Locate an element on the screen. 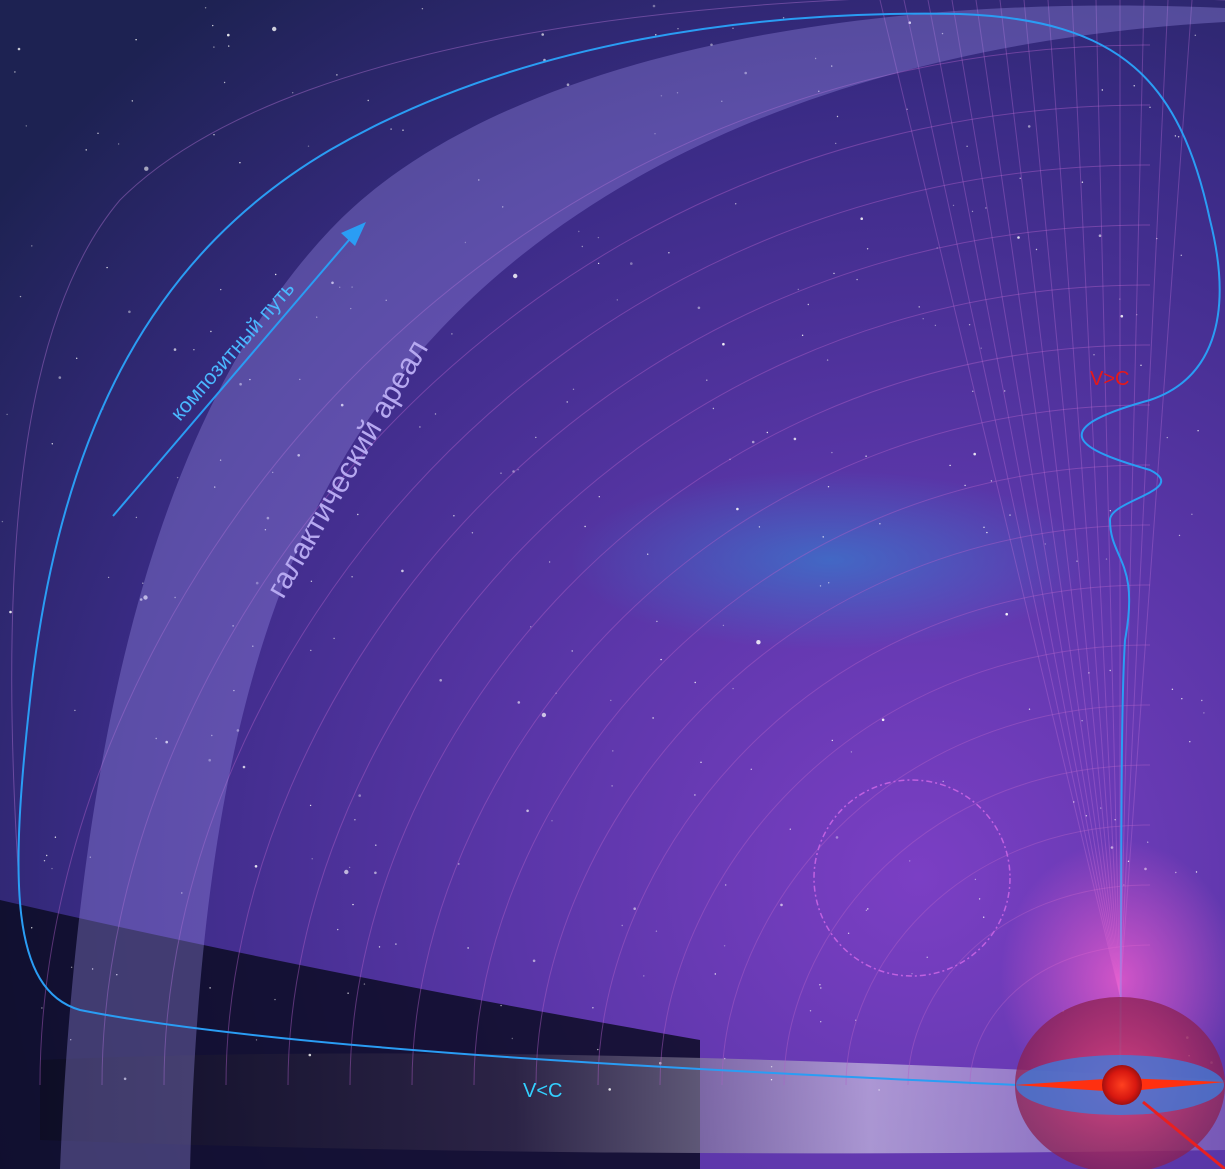  slower-than-light-label: V<C is located at coordinates (542, 1091).